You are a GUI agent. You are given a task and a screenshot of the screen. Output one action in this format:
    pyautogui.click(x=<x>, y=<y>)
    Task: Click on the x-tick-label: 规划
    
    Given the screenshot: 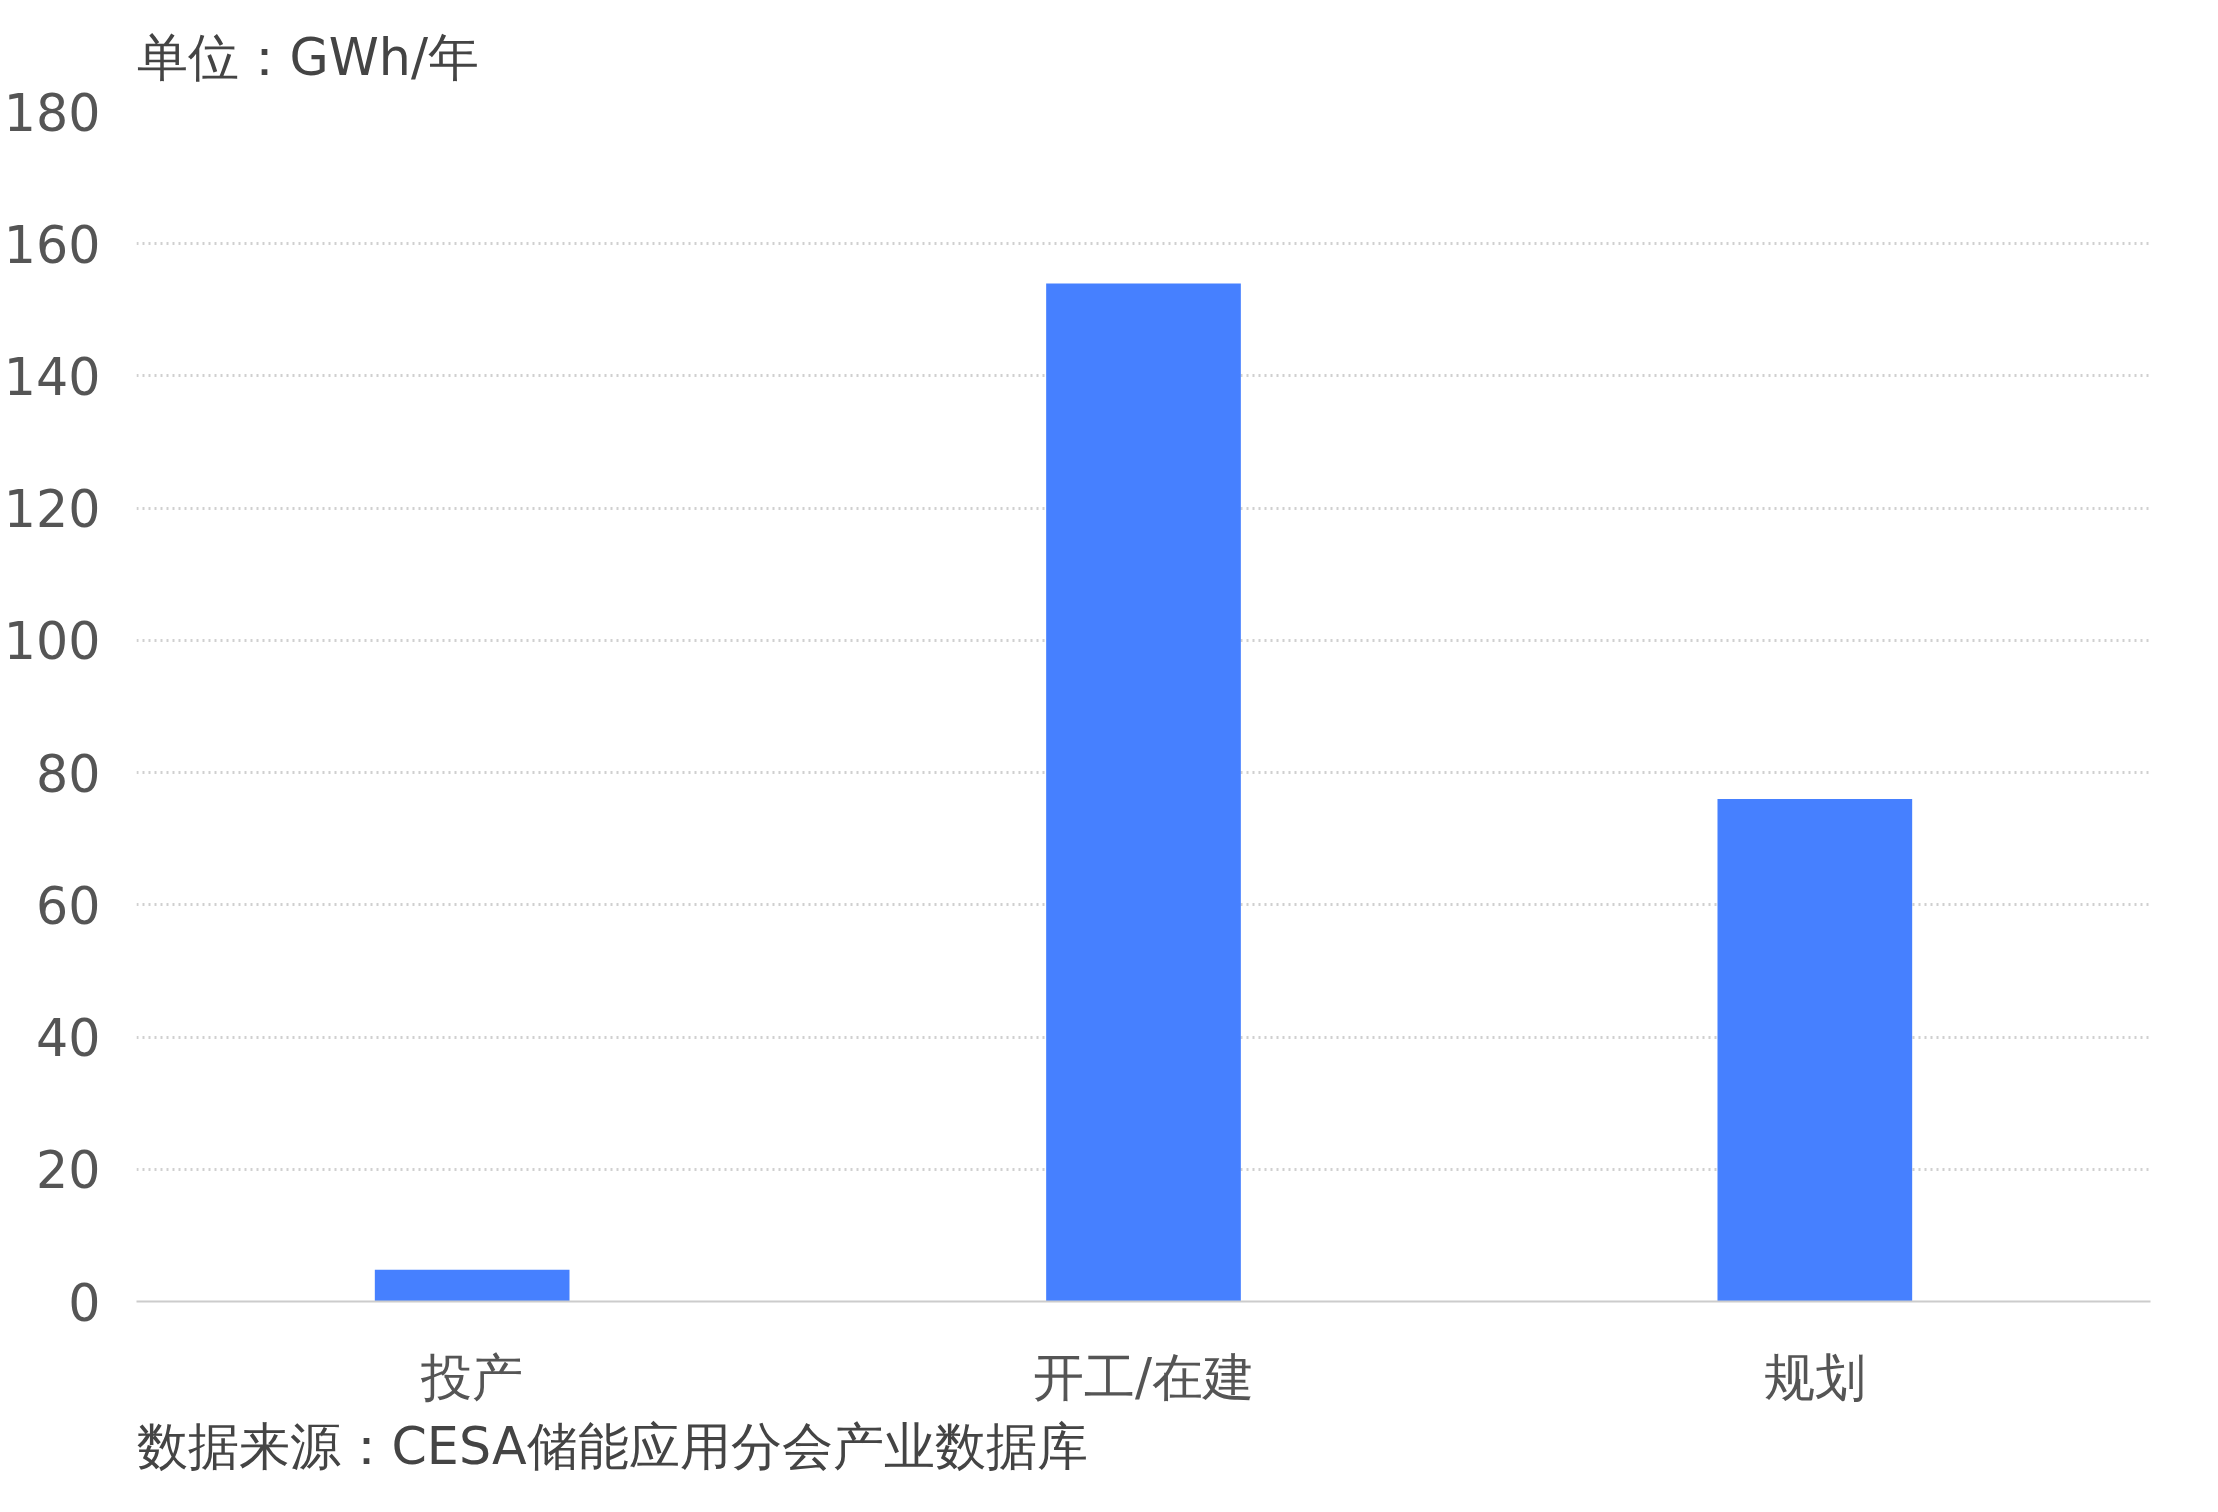 What is the action you would take?
    pyautogui.click(x=1814, y=1377)
    